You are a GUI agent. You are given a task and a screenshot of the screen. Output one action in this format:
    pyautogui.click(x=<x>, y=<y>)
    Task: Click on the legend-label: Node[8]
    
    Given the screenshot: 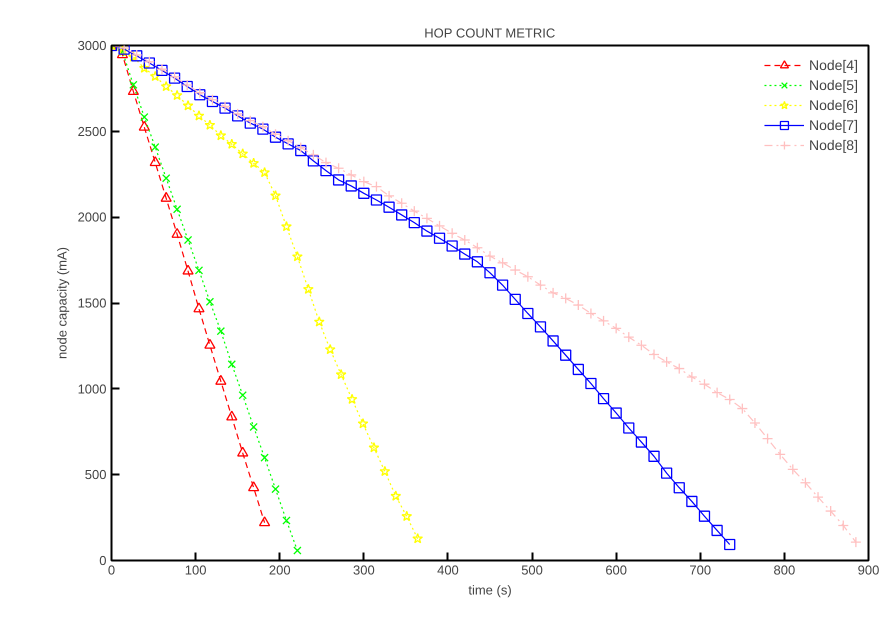 What is the action you would take?
    pyautogui.click(x=833, y=145)
    